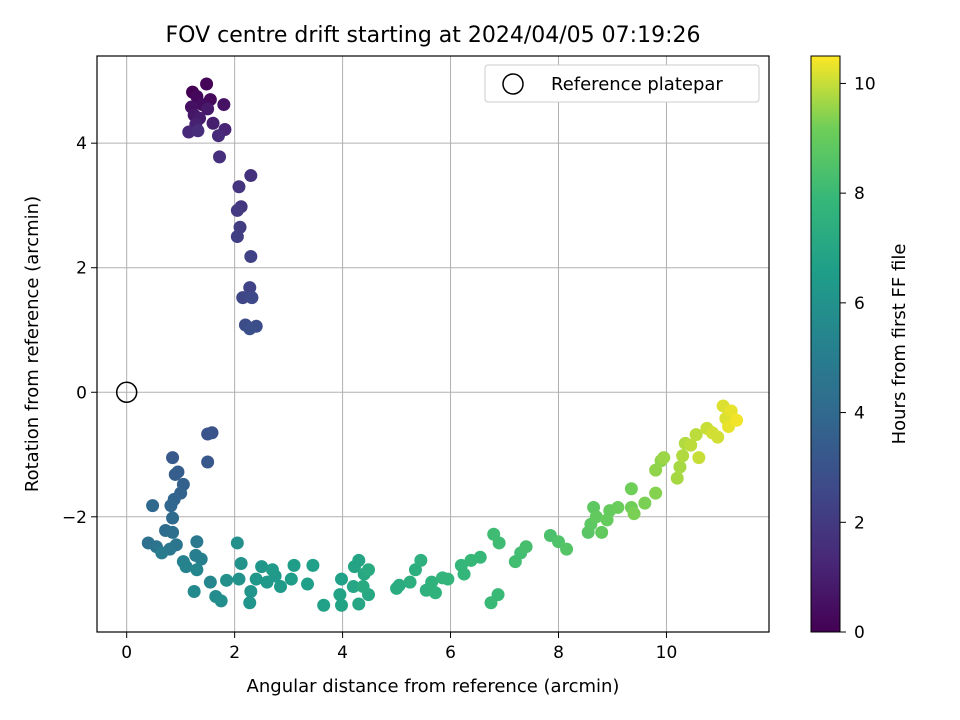 Image resolution: width=960 pixels, height=720 pixels. Describe the element at coordinates (859, 304) in the screenshot. I see `colorbar-tick-label: 6` at that location.